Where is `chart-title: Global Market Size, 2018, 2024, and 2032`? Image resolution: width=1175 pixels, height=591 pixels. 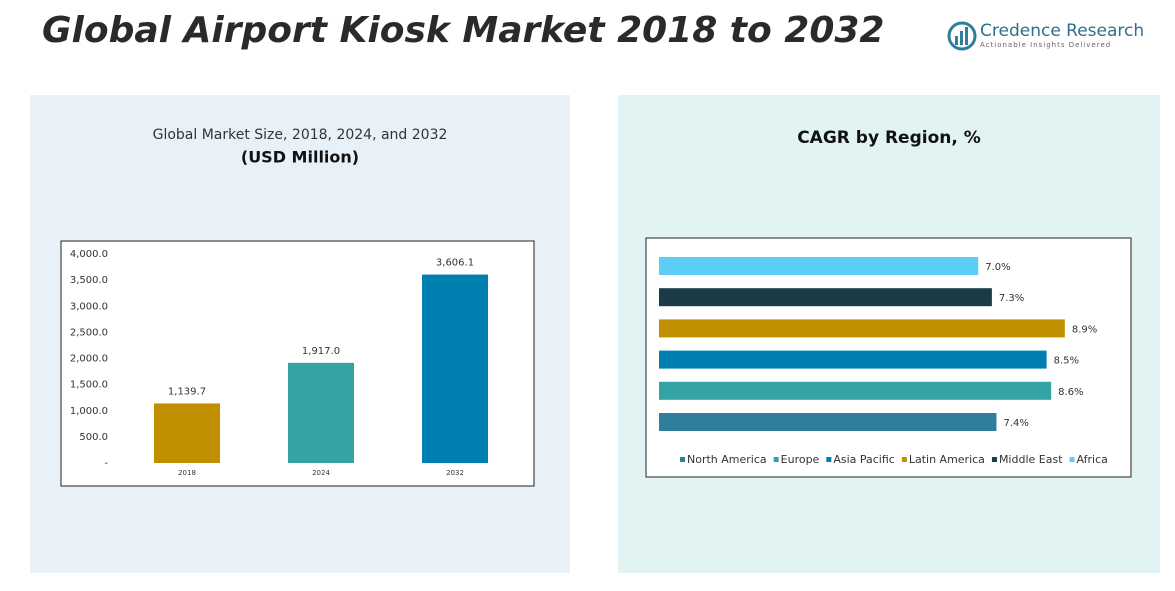
chart-title: Global Market Size, 2018, 2024, and 2032 is located at coordinates (300, 135).